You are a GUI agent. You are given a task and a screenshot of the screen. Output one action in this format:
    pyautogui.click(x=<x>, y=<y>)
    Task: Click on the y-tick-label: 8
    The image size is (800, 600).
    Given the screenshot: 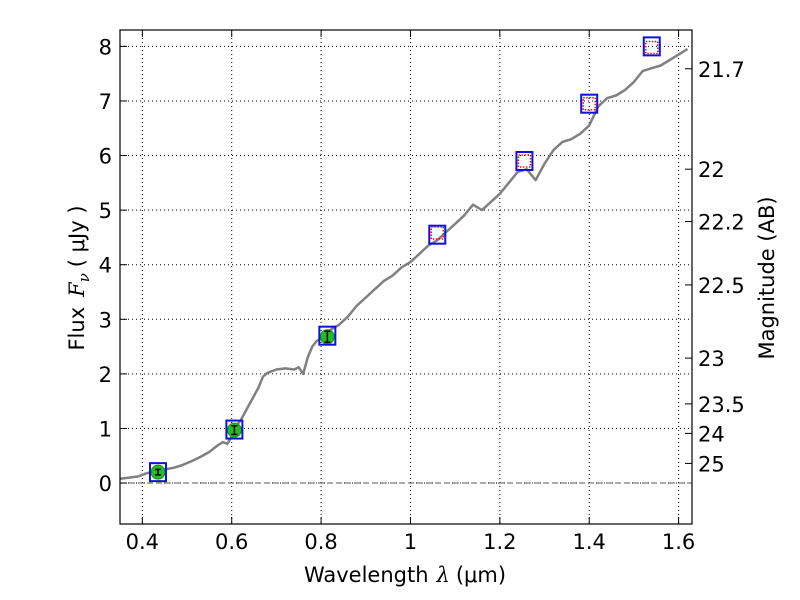 What is the action you would take?
    pyautogui.click(x=105, y=47)
    